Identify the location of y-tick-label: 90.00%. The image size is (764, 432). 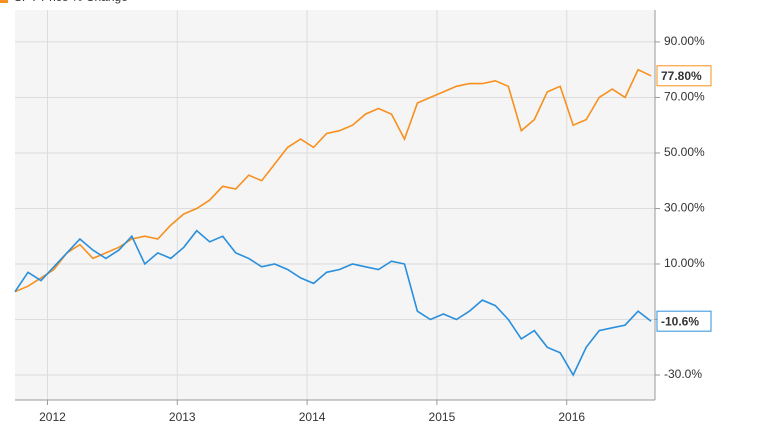
(684, 41).